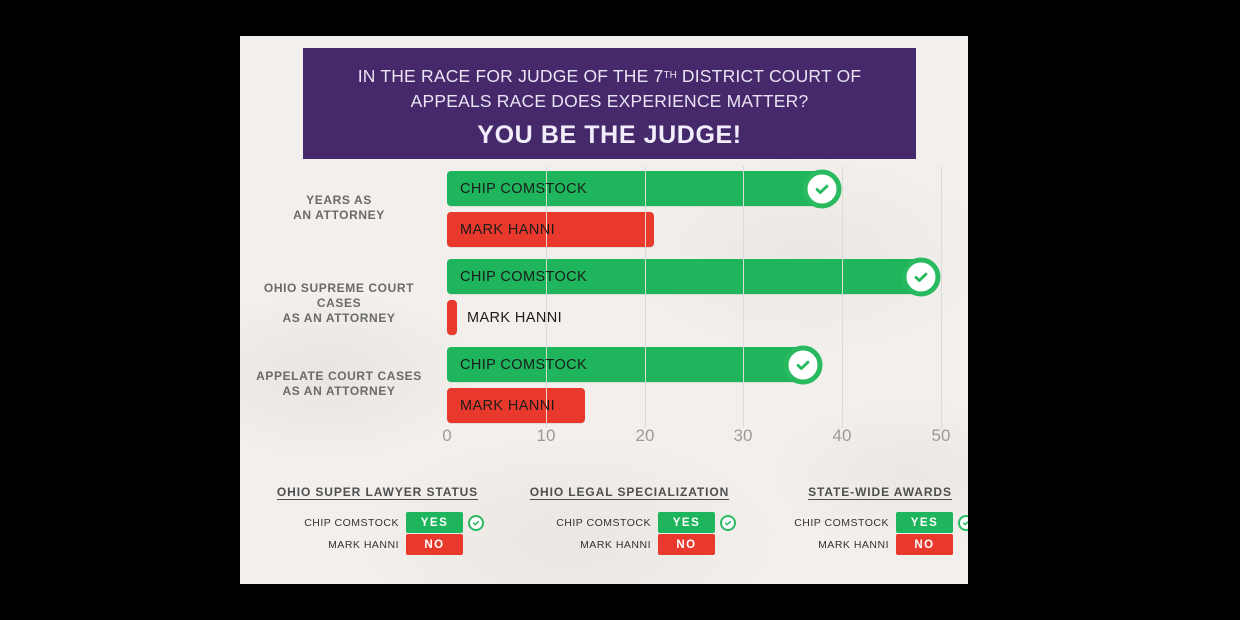 This screenshot has height=620, width=1240. I want to click on bar-hanni-appellate, so click(516, 405).